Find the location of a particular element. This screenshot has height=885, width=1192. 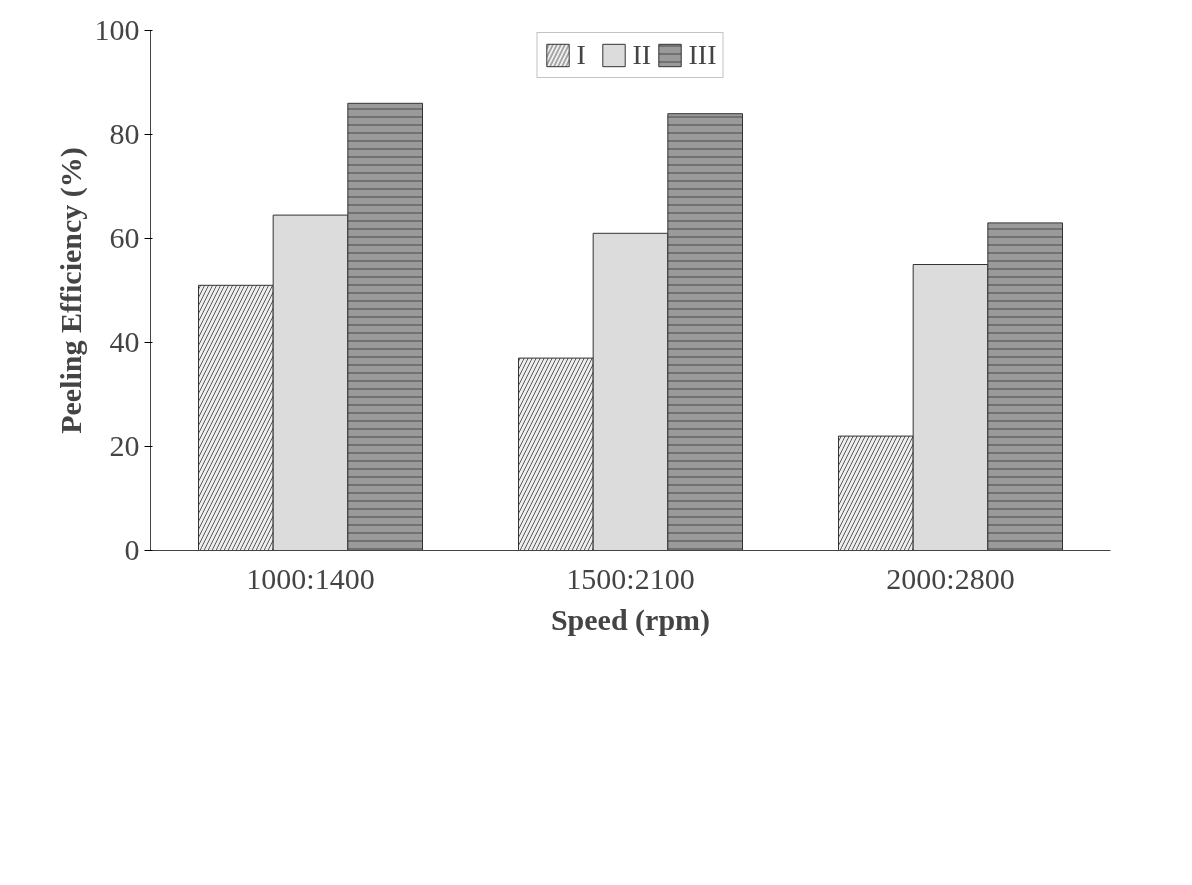

y-tick-label: 20 is located at coordinates (124, 445).